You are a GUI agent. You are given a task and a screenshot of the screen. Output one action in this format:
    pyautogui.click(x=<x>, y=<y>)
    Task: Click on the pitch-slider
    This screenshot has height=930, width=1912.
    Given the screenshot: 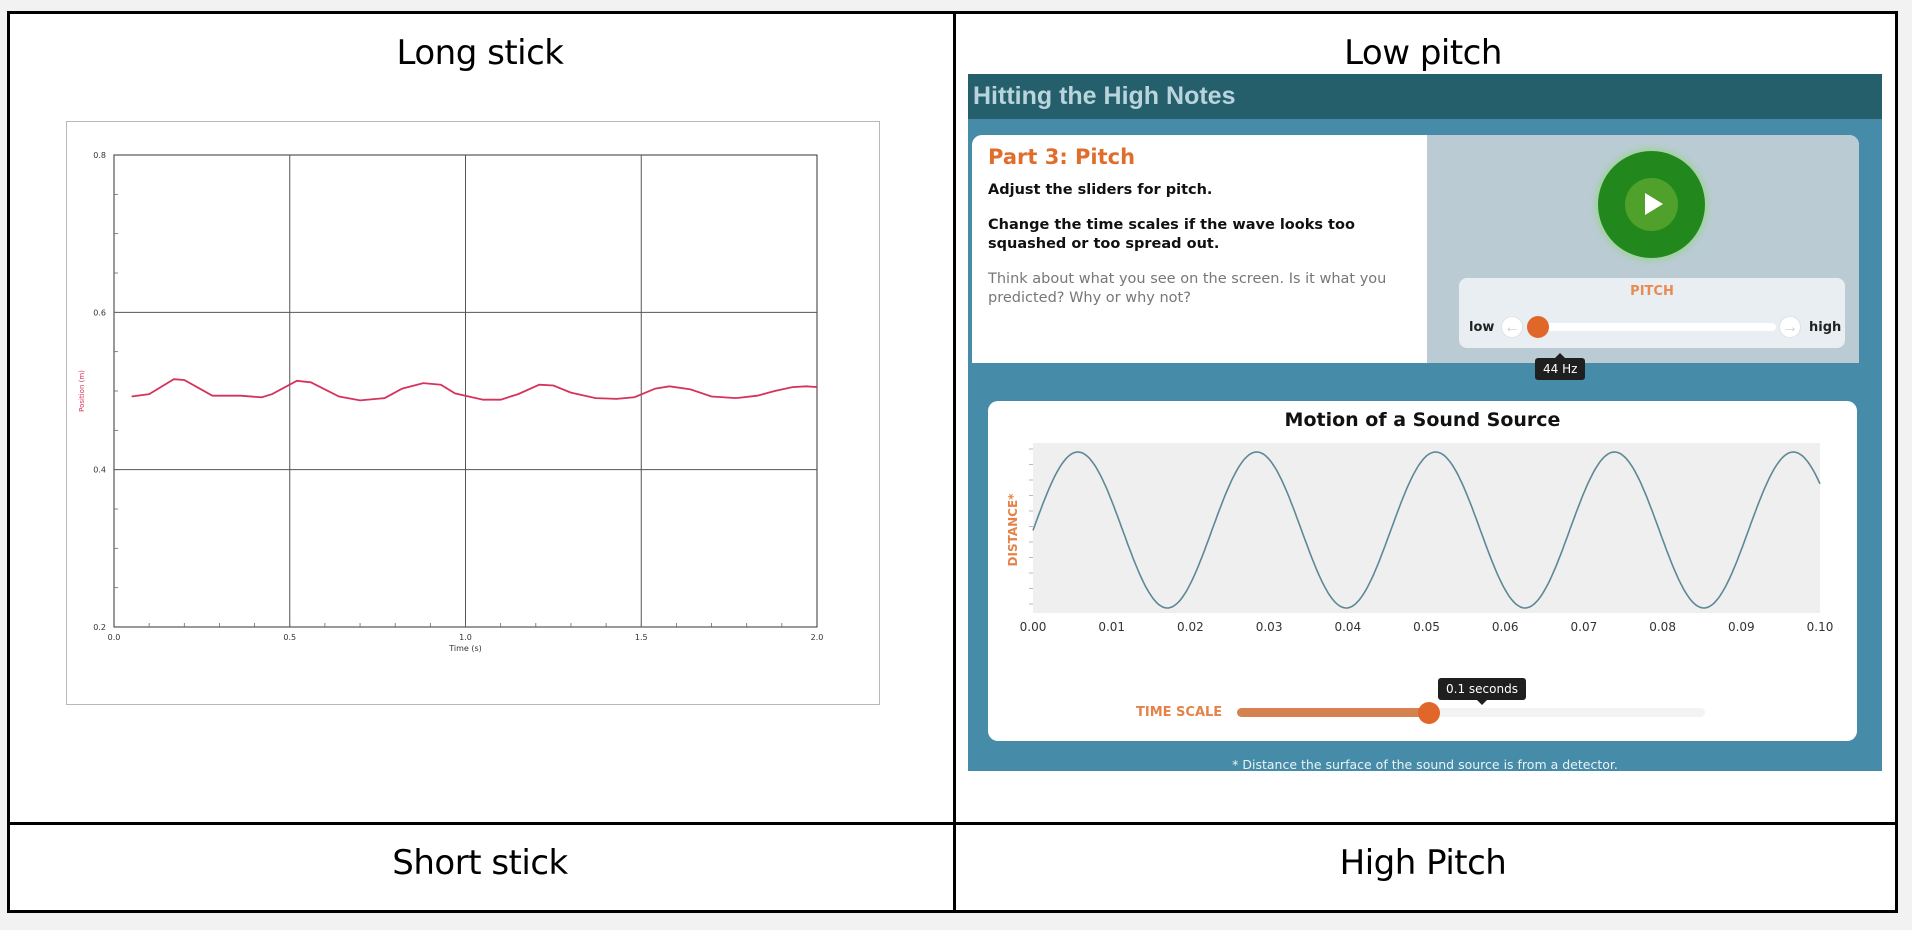 What is the action you would take?
    pyautogui.click(x=1651, y=327)
    